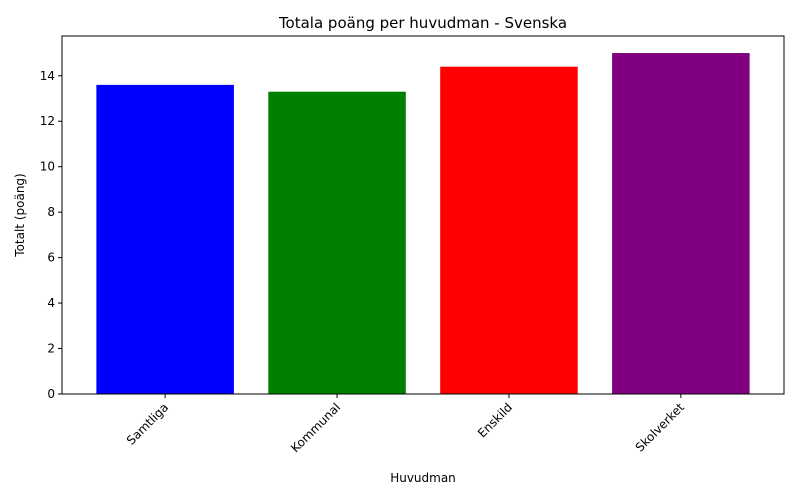 Image resolution: width=800 pixels, height=504 pixels. What do you see at coordinates (51, 235) in the screenshot?
I see `y-axis: 0 2 4 6 8 10 12 14` at bounding box center [51, 235].